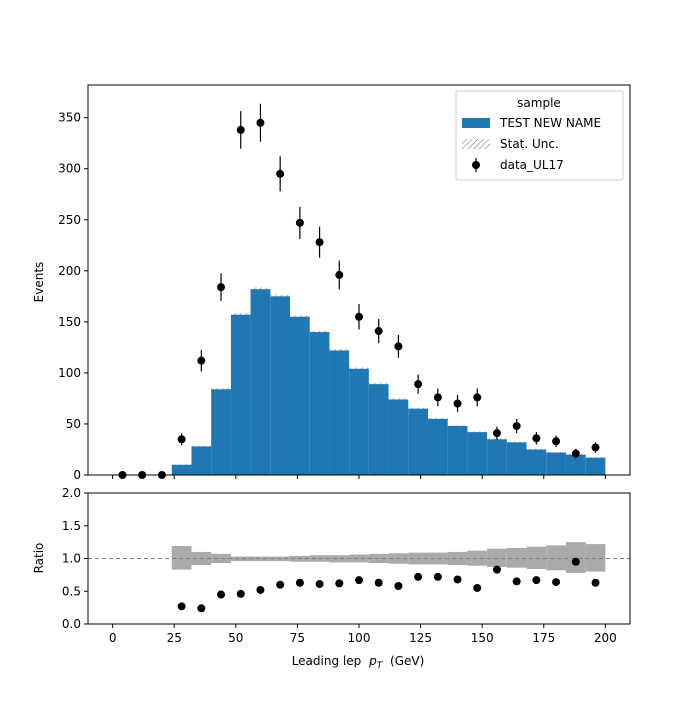  What do you see at coordinates (69, 220) in the screenshot?
I see `top-y-tick-label: 250` at bounding box center [69, 220].